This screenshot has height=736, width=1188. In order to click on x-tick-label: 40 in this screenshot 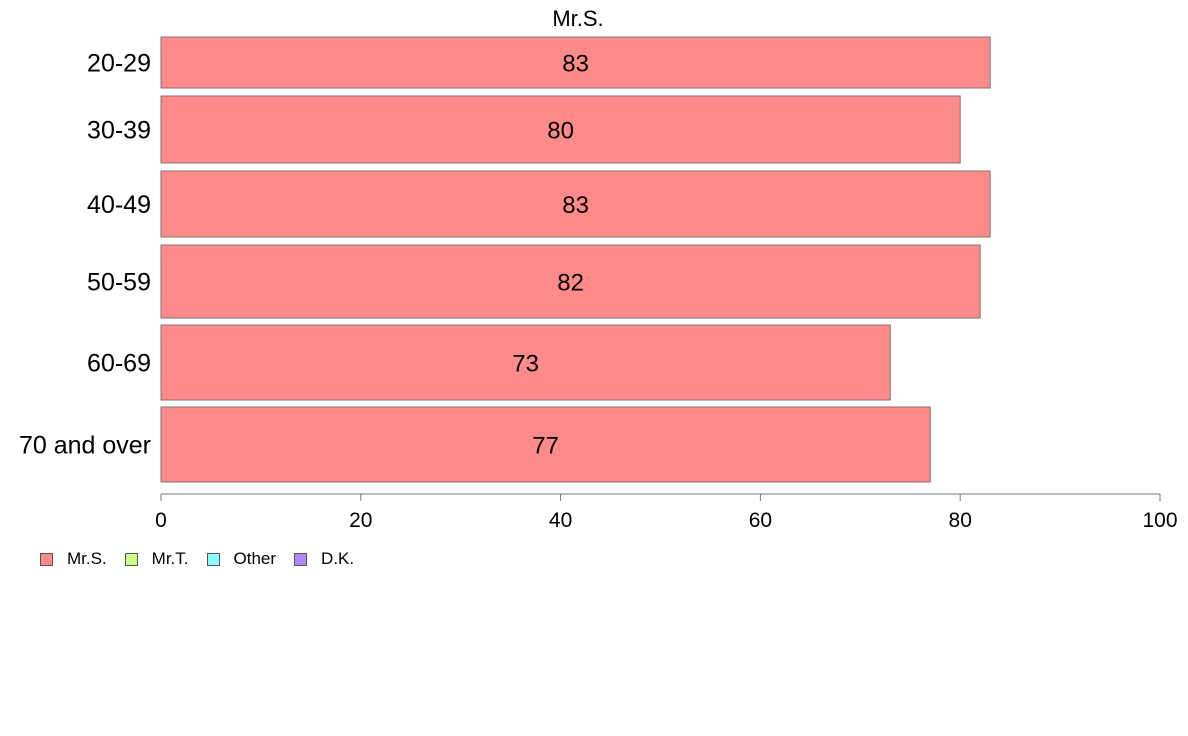, I will do `click(560, 520)`.